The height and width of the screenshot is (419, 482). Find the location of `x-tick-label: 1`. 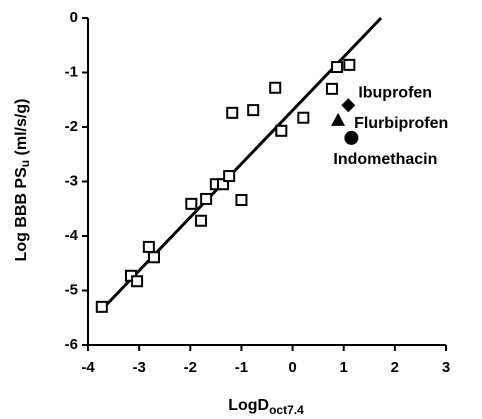

x-tick-label: 1 is located at coordinates (344, 367).